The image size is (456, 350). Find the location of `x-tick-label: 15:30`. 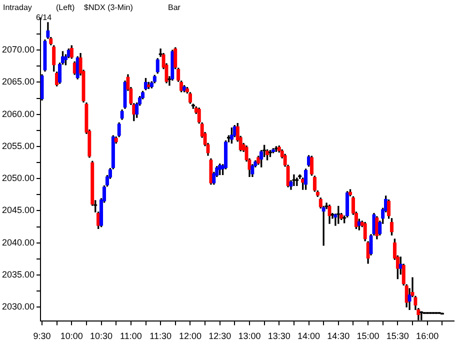

x-tick-label: 15:30 is located at coordinates (397, 336).